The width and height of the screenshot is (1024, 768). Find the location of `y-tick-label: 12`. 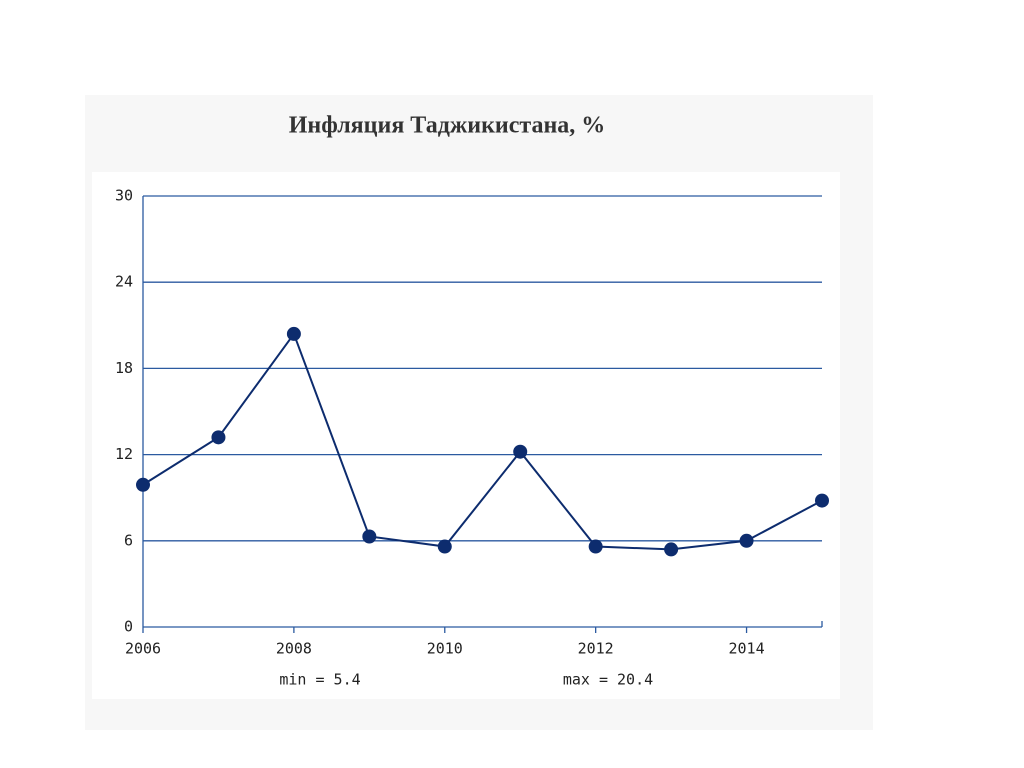

y-tick-label: 12 is located at coordinates (124, 454).